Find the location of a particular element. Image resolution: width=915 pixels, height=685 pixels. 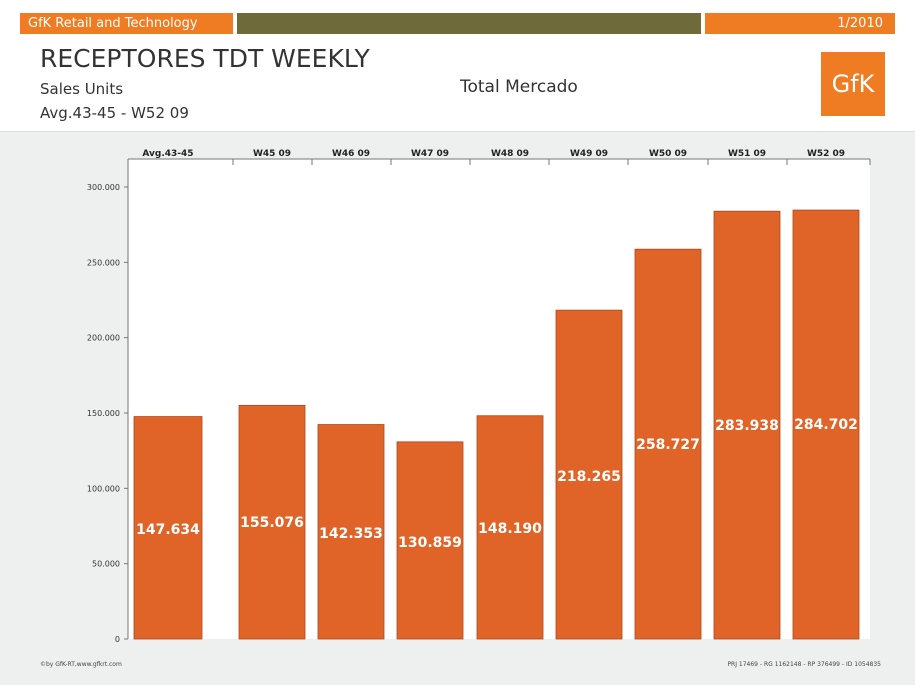

date-strip: 1/2010 is located at coordinates (800, 23).